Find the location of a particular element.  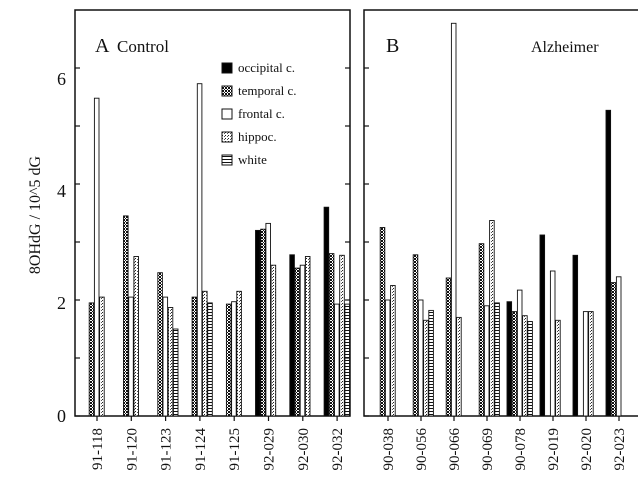

panel-a-letter: A is located at coordinates (102, 46).